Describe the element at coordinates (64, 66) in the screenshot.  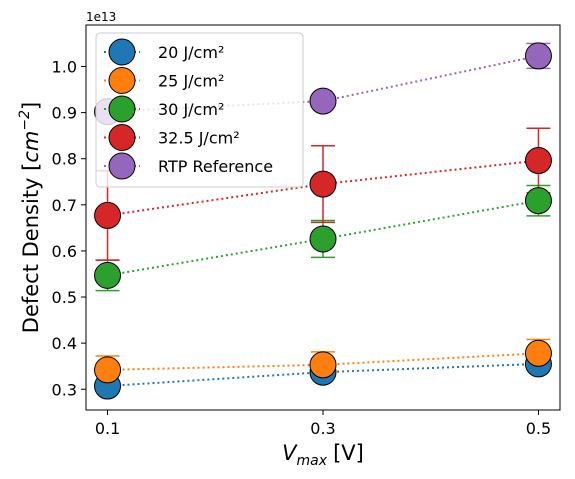
I see `y-tick-label: 1.0` at that location.